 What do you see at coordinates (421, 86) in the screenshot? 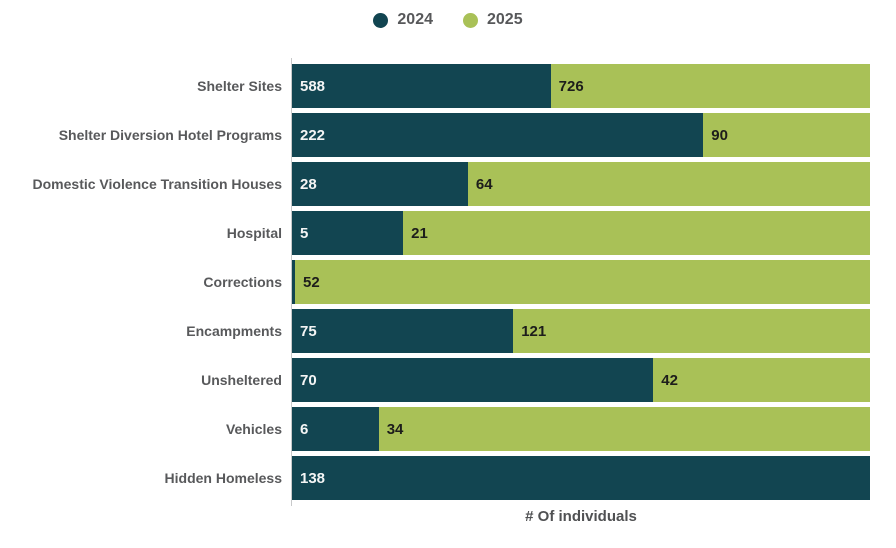
I see `bar-segment-2024: 588` at bounding box center [421, 86].